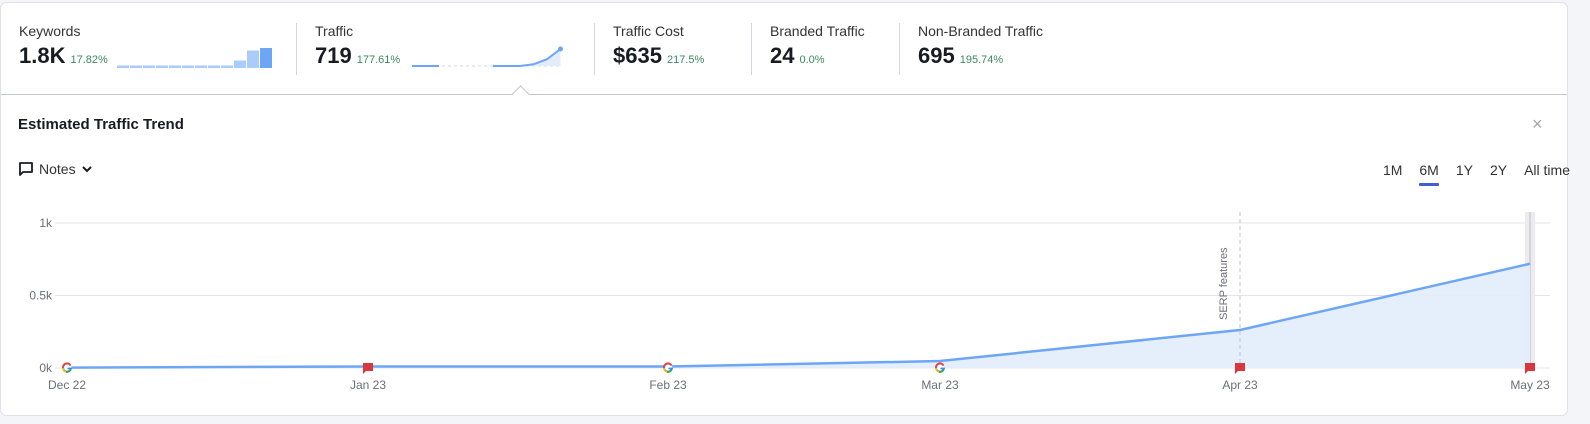 This screenshot has width=1590, height=424. What do you see at coordinates (673, 49) in the screenshot?
I see `metric-traffic-cost: Traffic Cost $635 217.5%` at bounding box center [673, 49].